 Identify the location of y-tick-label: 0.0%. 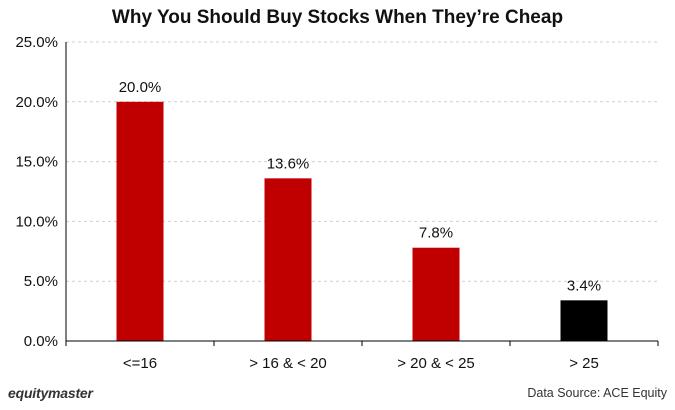
(41, 341).